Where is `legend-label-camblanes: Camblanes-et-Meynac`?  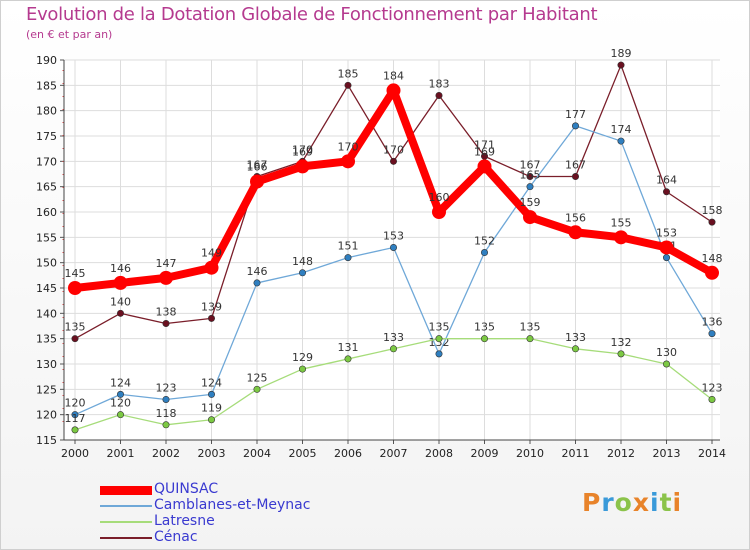
legend-label-camblanes: Camblanes-et-Meynac is located at coordinates (232, 505).